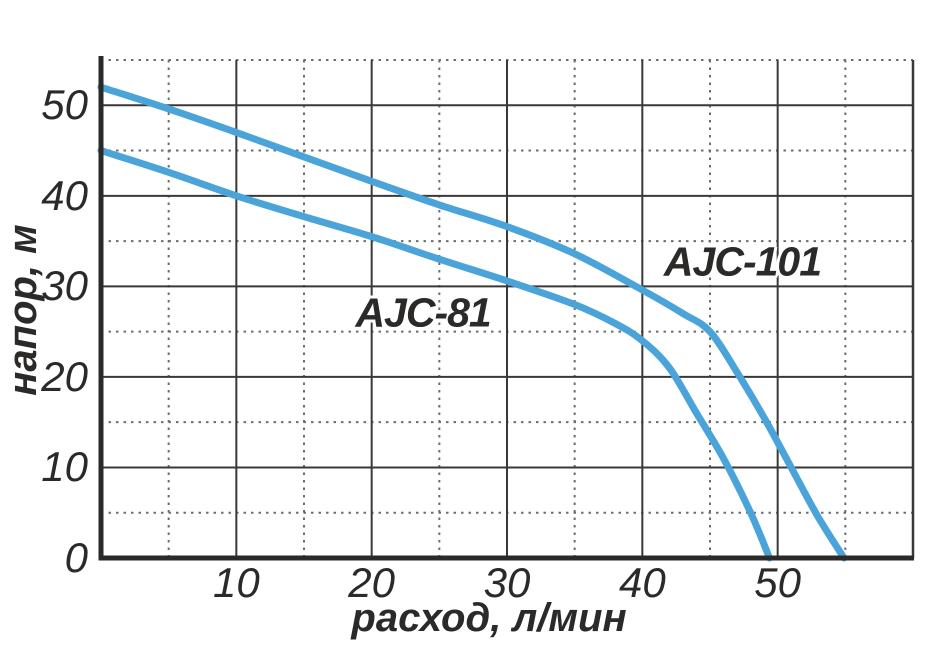 This screenshot has height=658, width=929. I want to click on x-tick-label-50: 50, so click(778, 582).